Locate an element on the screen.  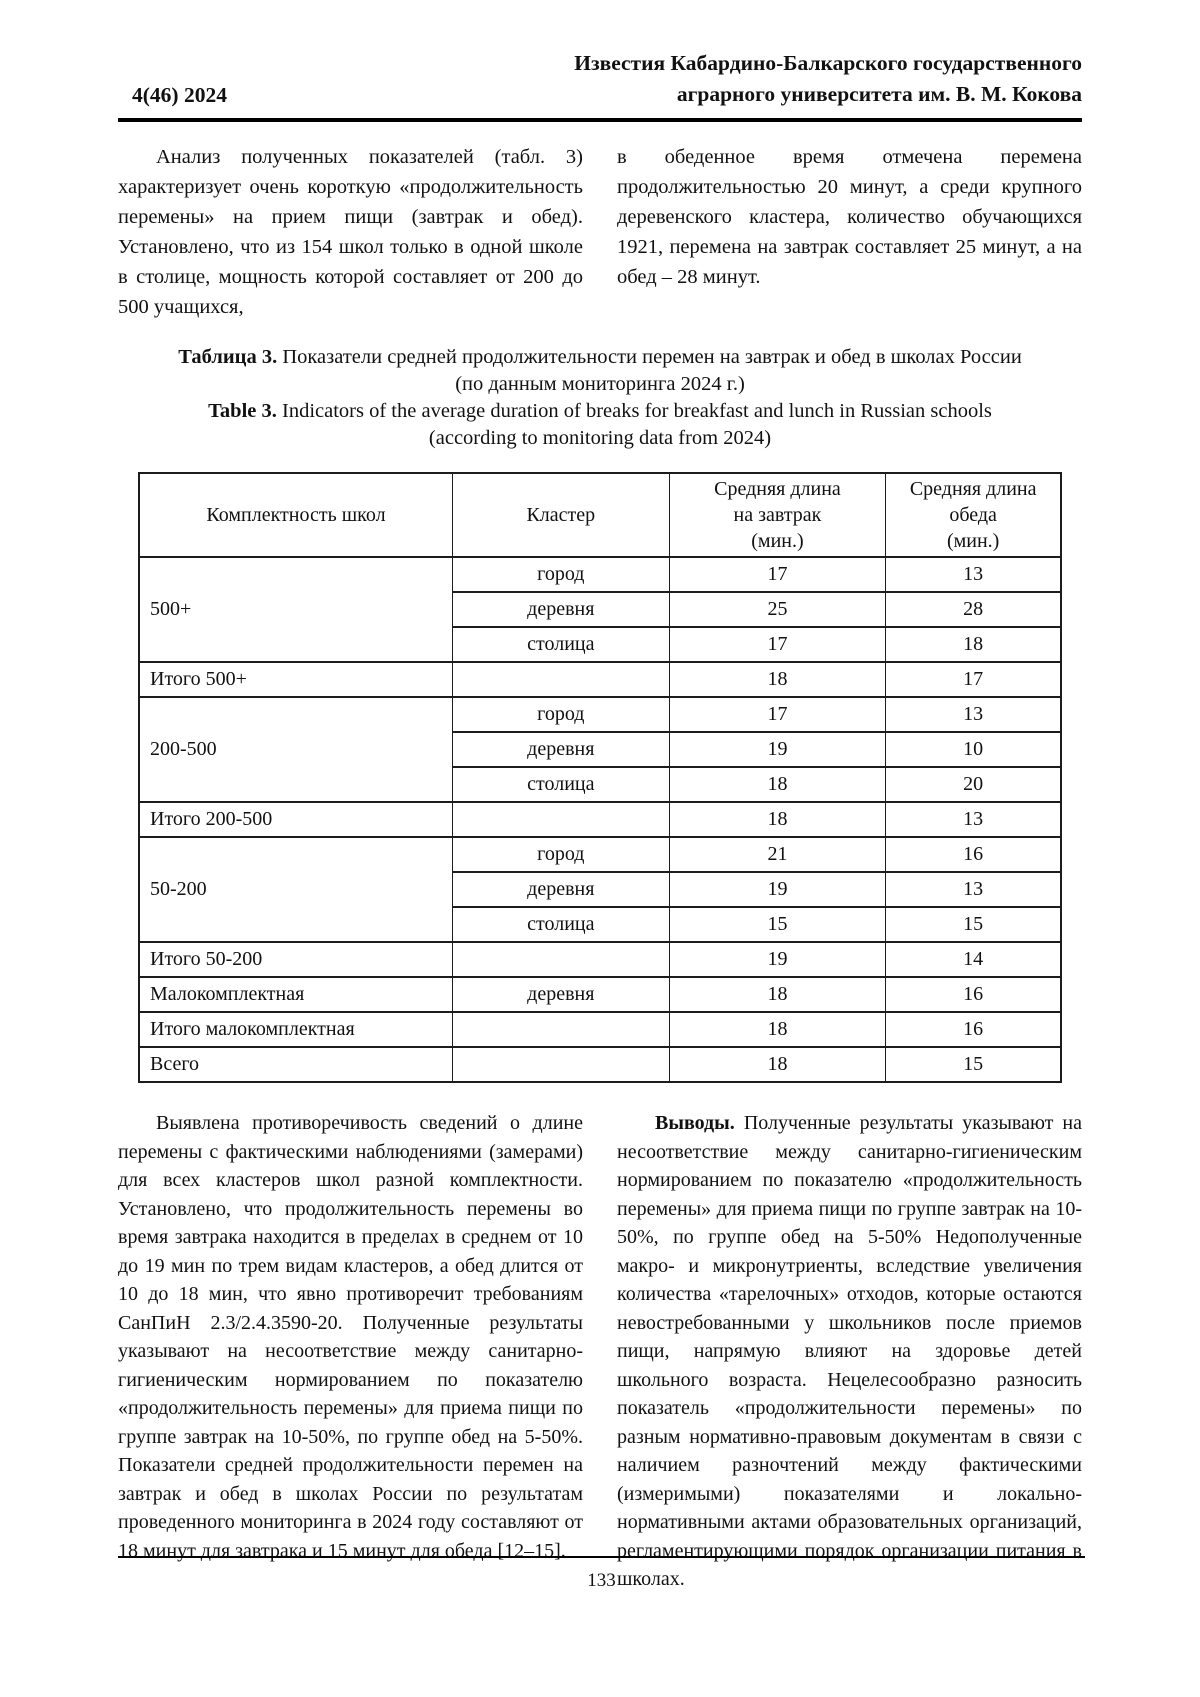
issue-number: 4(46) 2024 is located at coordinates (179, 95).